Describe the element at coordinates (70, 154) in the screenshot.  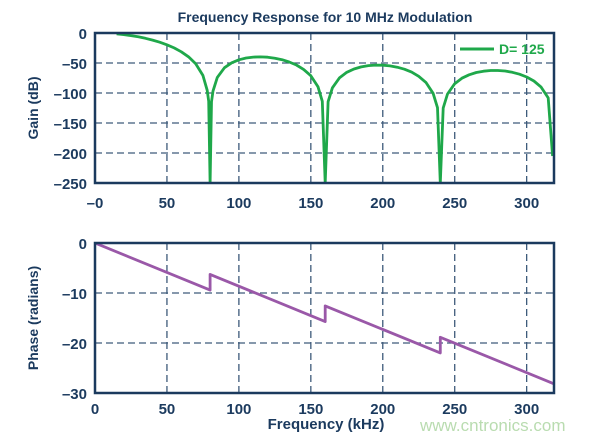
I see `gain-y-tick-label: –200` at that location.